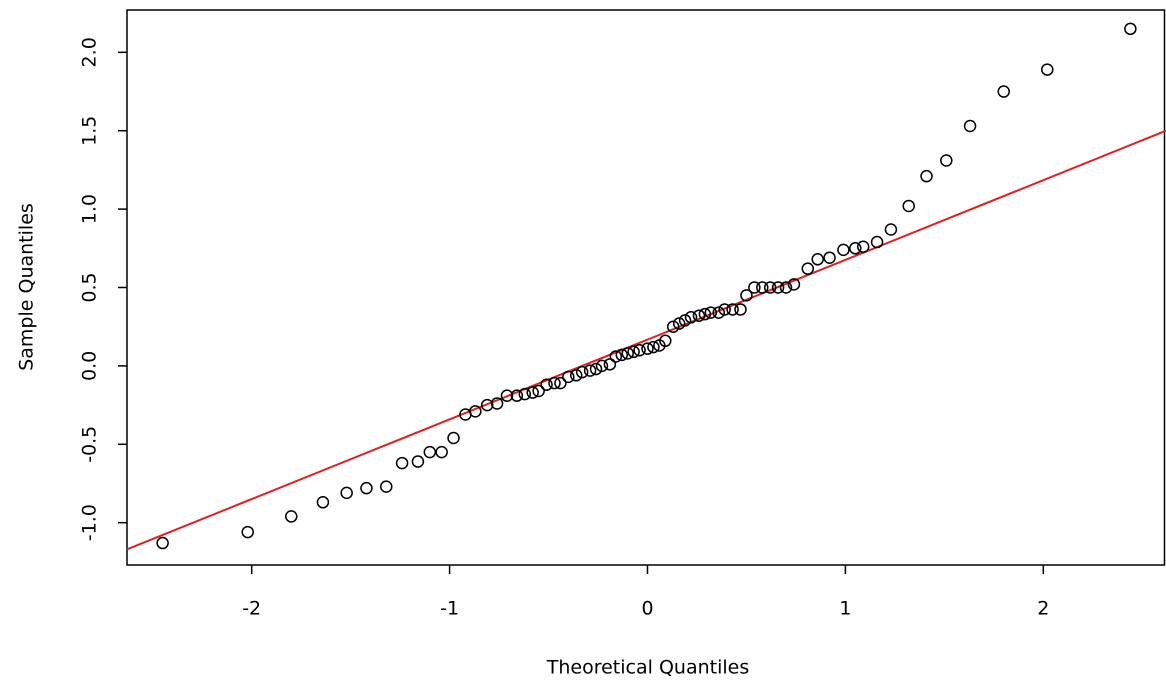 This screenshot has width=1166, height=687. I want to click on y-tick-label: 0.0, so click(90, 366).